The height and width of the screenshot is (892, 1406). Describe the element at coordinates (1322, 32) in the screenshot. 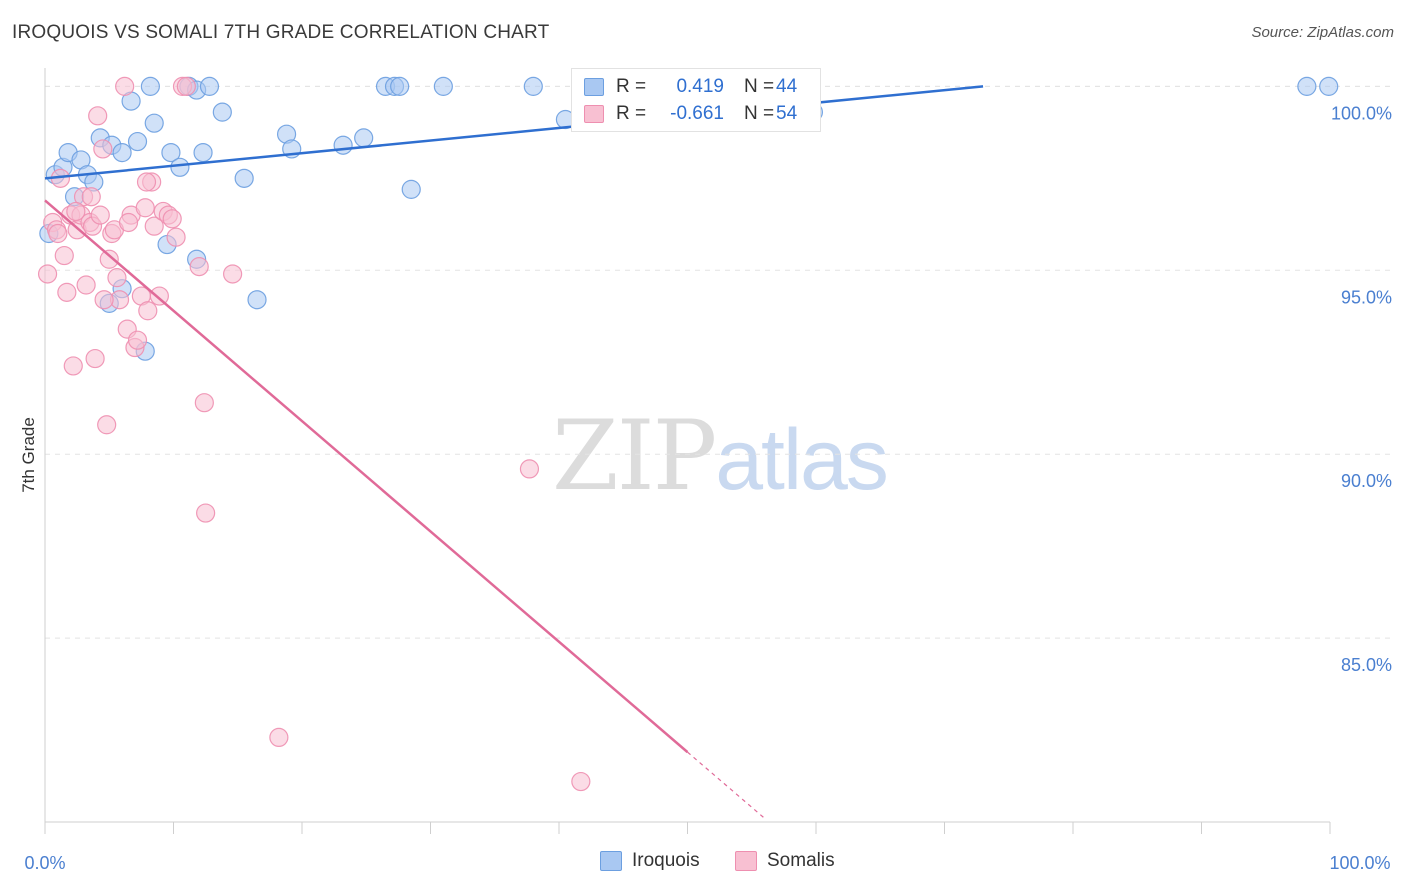

I see `chart-source: Source: ZipAtlas.com` at that location.